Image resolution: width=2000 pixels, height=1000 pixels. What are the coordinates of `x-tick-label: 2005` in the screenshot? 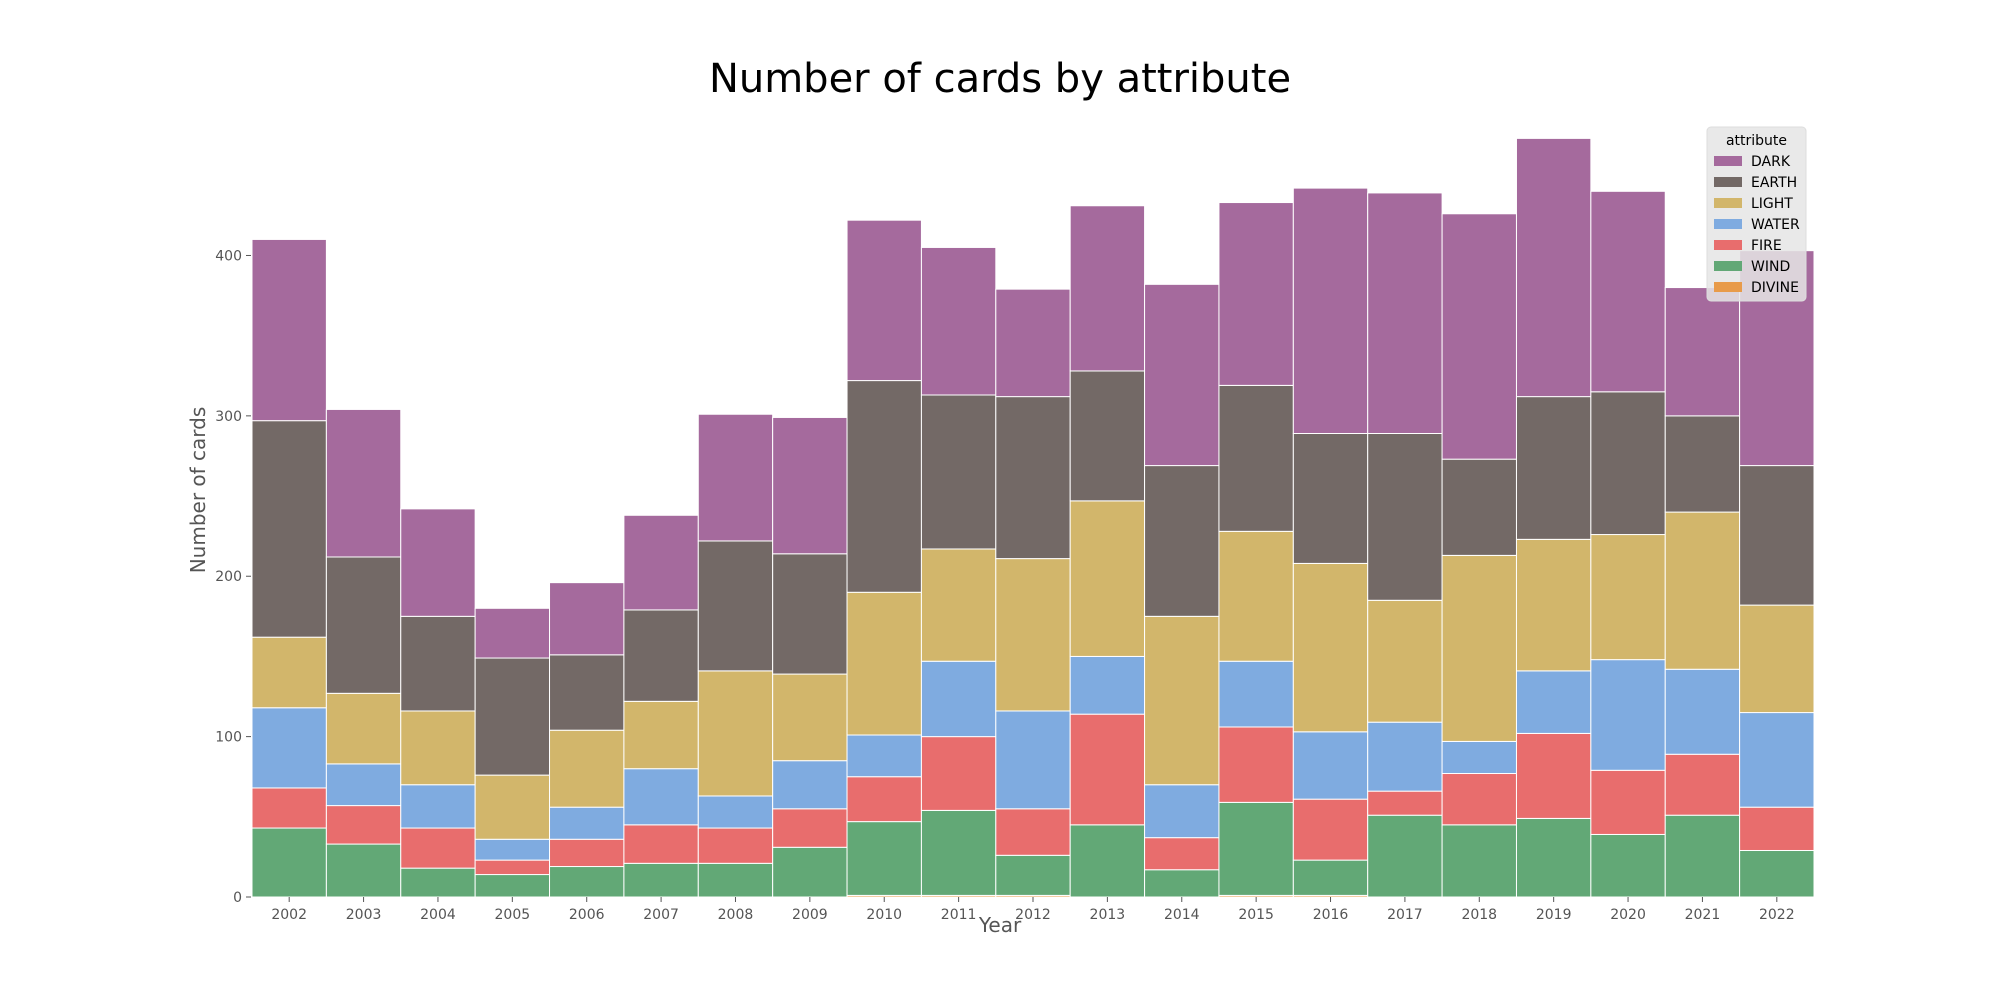 It's located at (513, 915).